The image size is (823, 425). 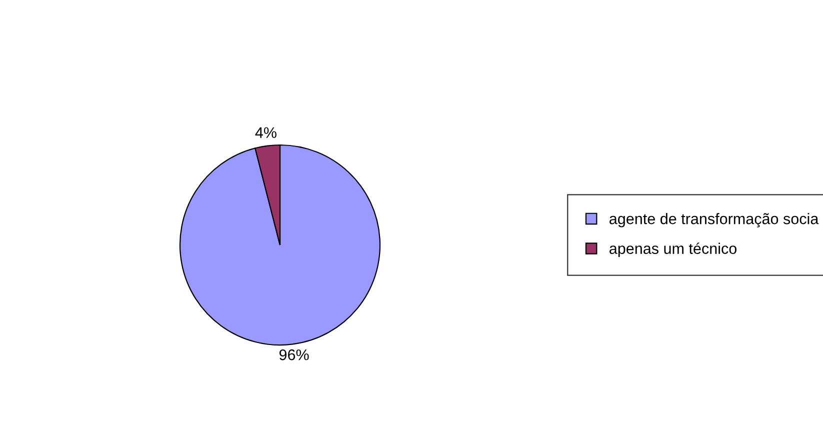 What do you see at coordinates (714, 220) in the screenshot?
I see `legend-label: agente de transformação socia` at bounding box center [714, 220].